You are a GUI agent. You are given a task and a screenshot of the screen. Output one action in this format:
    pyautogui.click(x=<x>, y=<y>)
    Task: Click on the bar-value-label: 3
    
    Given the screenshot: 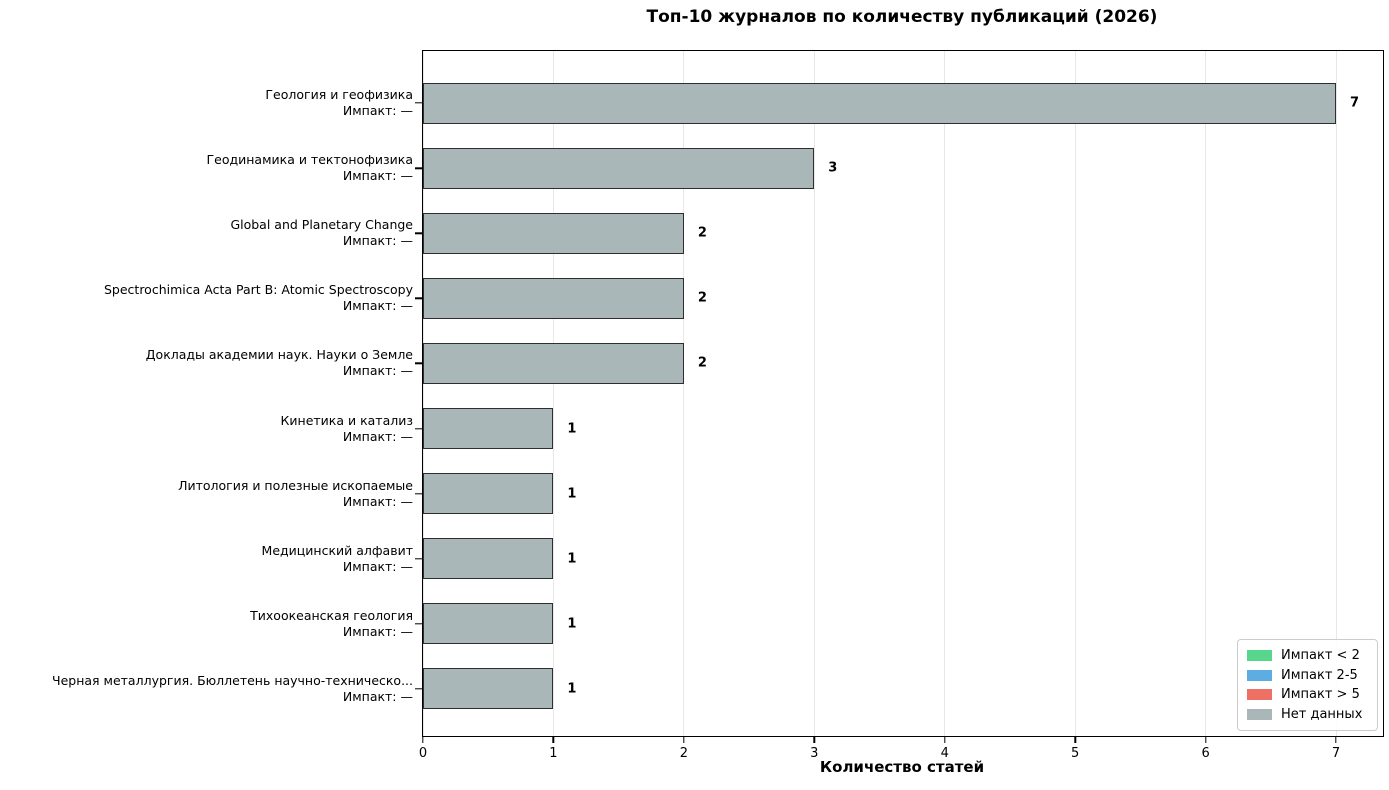 What is the action you would take?
    pyautogui.click(x=833, y=168)
    